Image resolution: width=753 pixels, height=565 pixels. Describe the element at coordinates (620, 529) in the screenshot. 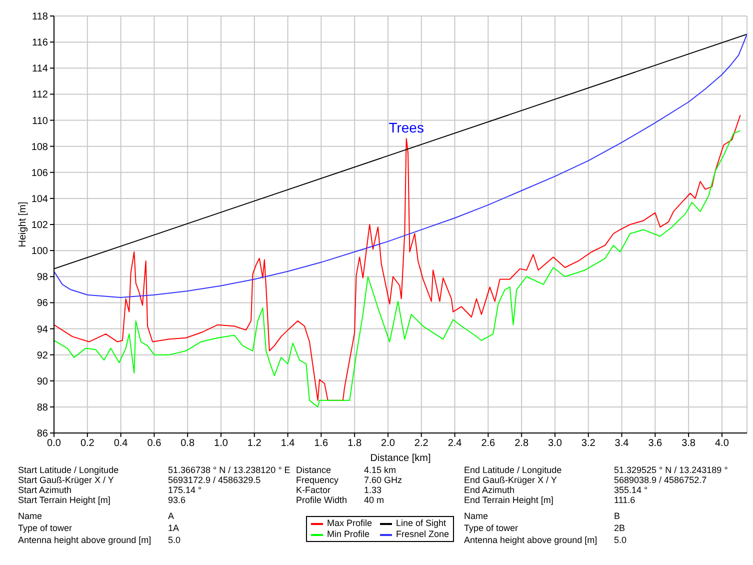

I see `text: 2B` at that location.